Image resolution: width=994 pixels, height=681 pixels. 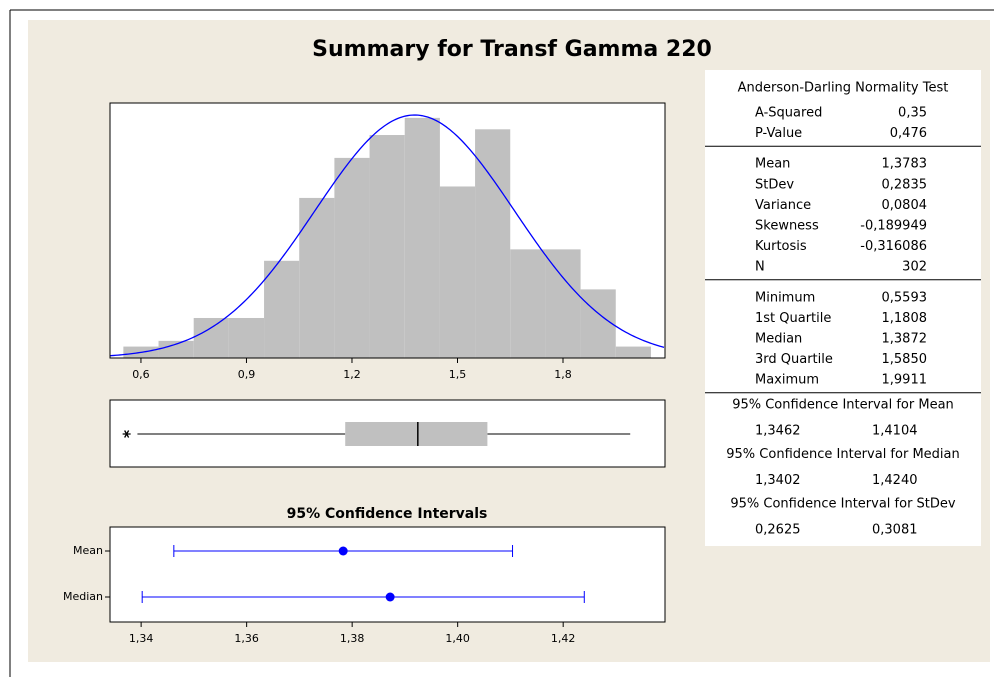 I want to click on stat-value: 1,1808, so click(x=905, y=318).